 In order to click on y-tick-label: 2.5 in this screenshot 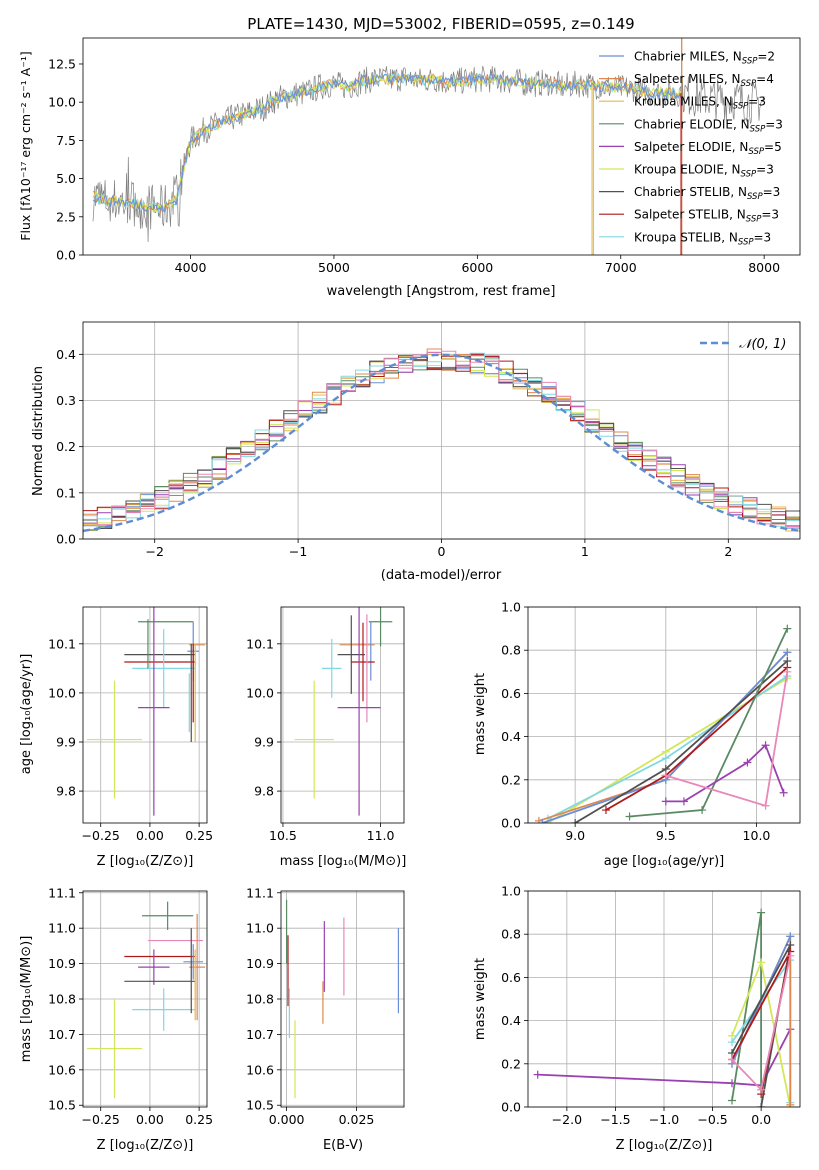, I will do `click(66, 216)`.